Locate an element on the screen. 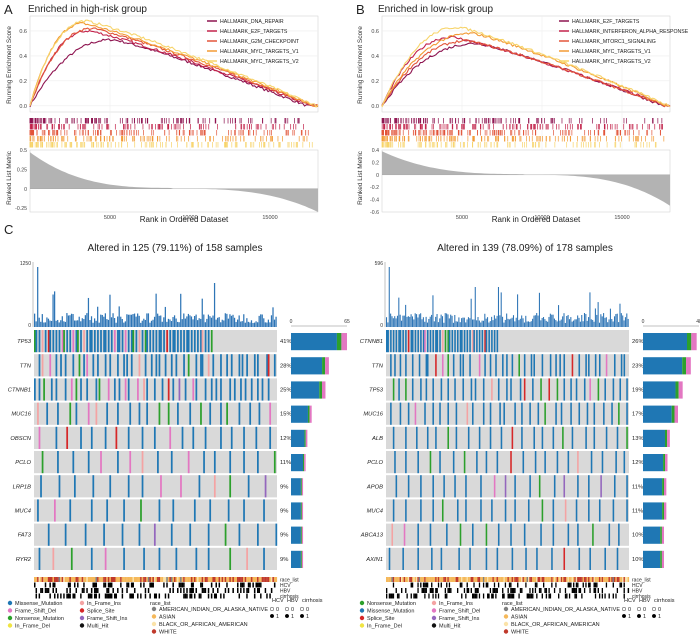  freq-bar-nonsense is located at coordinates (304, 463).